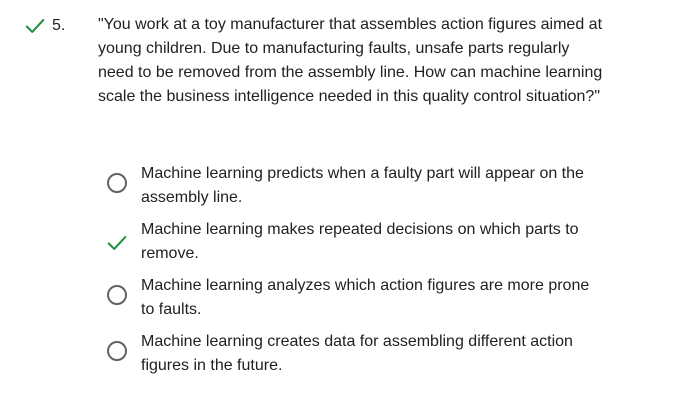  Describe the element at coordinates (35, 26) in the screenshot. I see `check-icon` at that location.